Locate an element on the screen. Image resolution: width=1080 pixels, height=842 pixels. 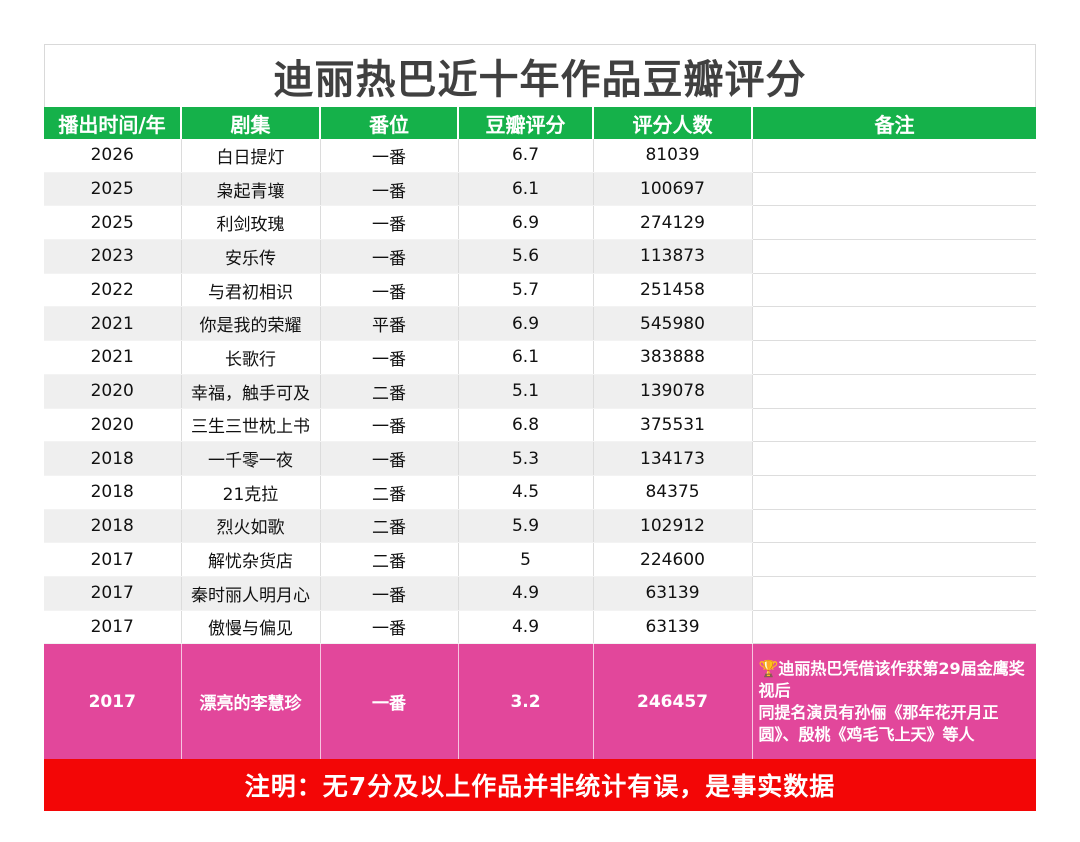
footer-note: 注明：无7分及以上作品并非统计有误，是事实数据 is located at coordinates (540, 785).